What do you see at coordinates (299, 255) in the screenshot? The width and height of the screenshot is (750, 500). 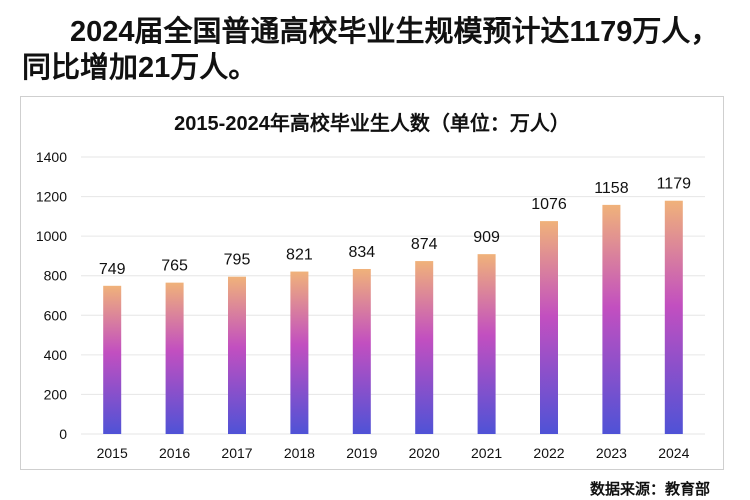 I see `data-label: 821` at bounding box center [299, 255].